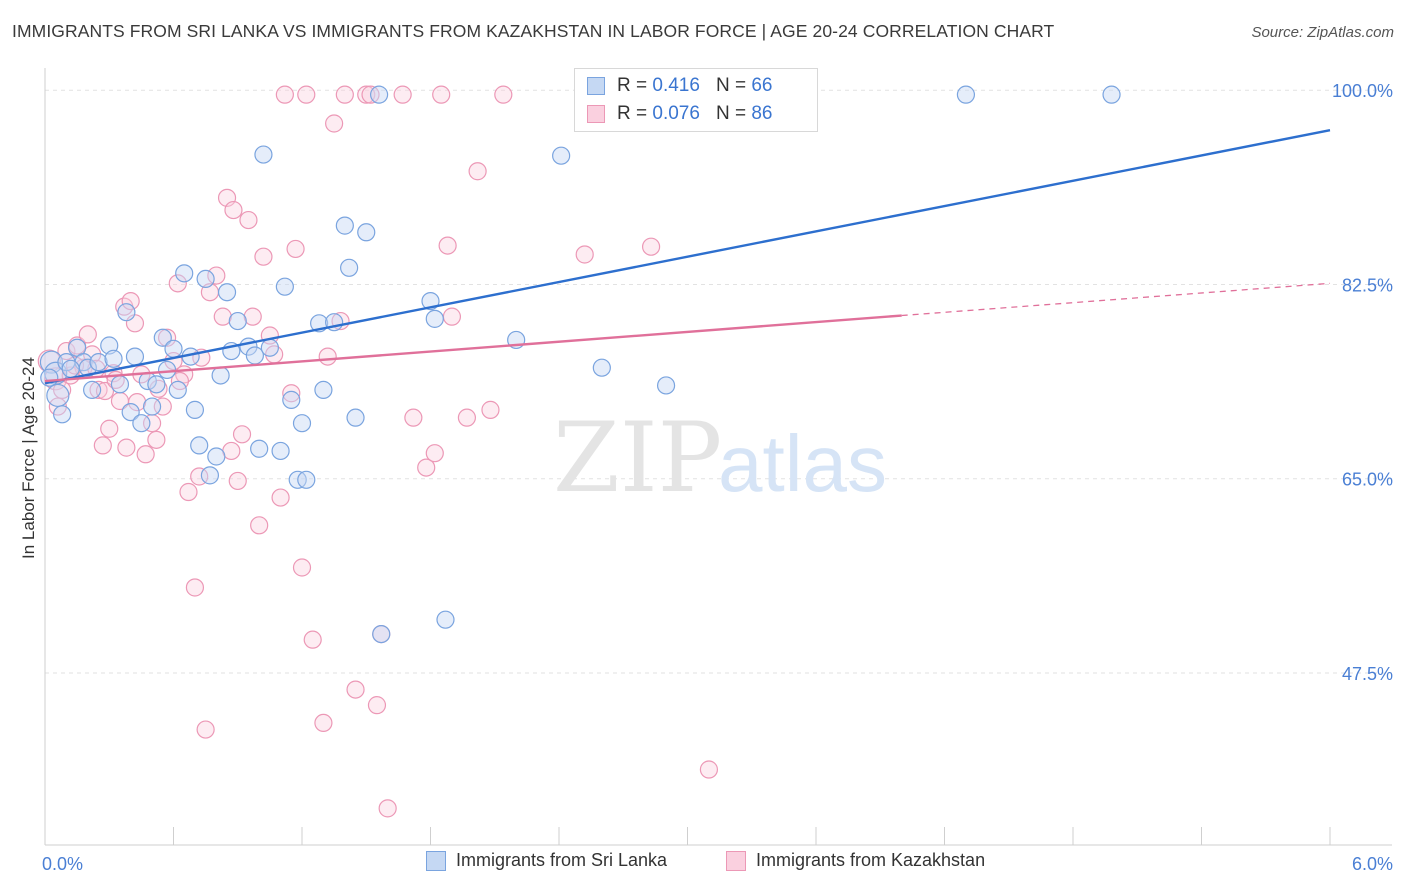 The width and height of the screenshot is (1406, 892). I want to click on legend-r-value: 0.416, so click(676, 85).